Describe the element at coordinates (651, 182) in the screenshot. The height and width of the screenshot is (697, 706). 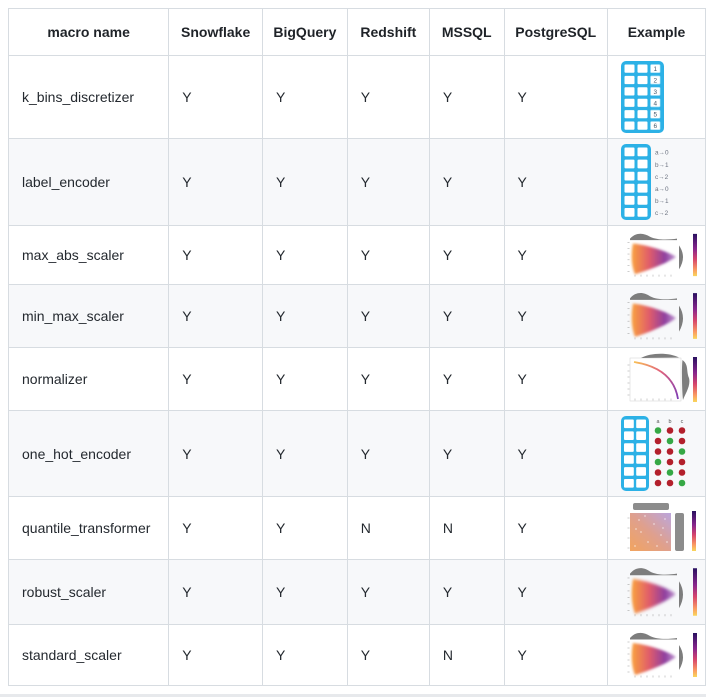
I see `label-encoded-table-icon: a→0 b→1 c→2 a→0 b→1 c→2` at that location.